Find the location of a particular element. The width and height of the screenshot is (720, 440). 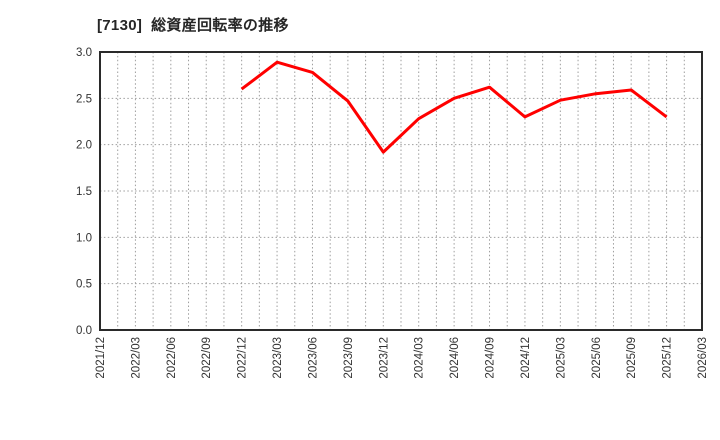

svg-text: 2022/03 is located at coordinates (136, 358).